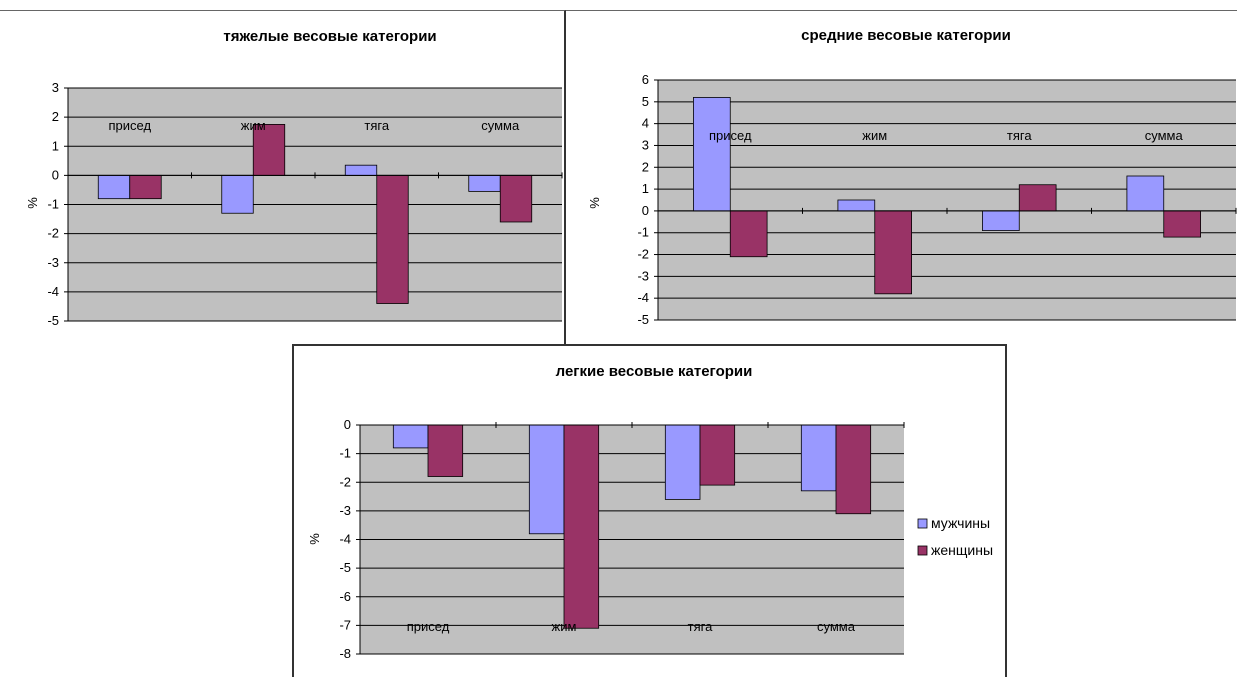 The width and height of the screenshot is (1237, 677). I want to click on legend: мужчины женщины, so click(955, 536).